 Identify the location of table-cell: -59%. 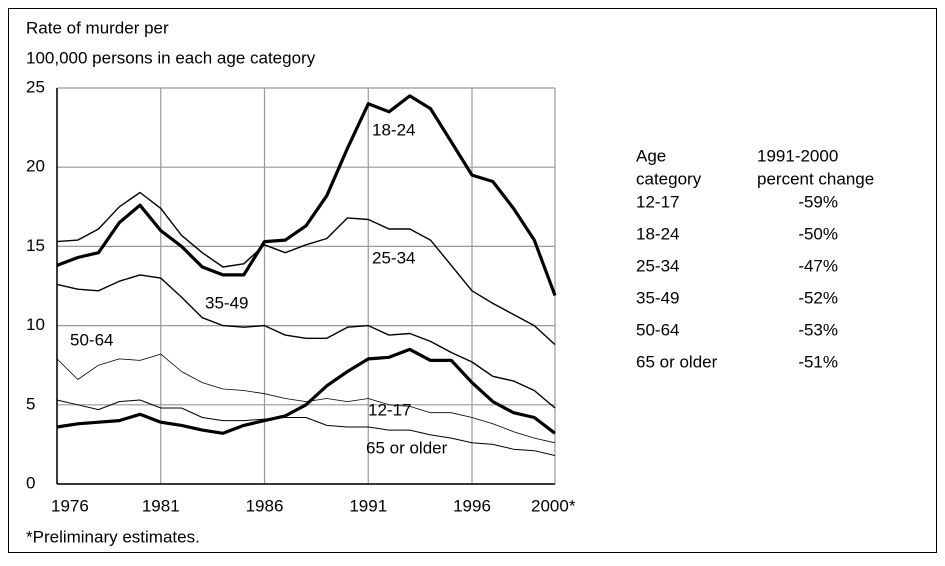
(818, 201).